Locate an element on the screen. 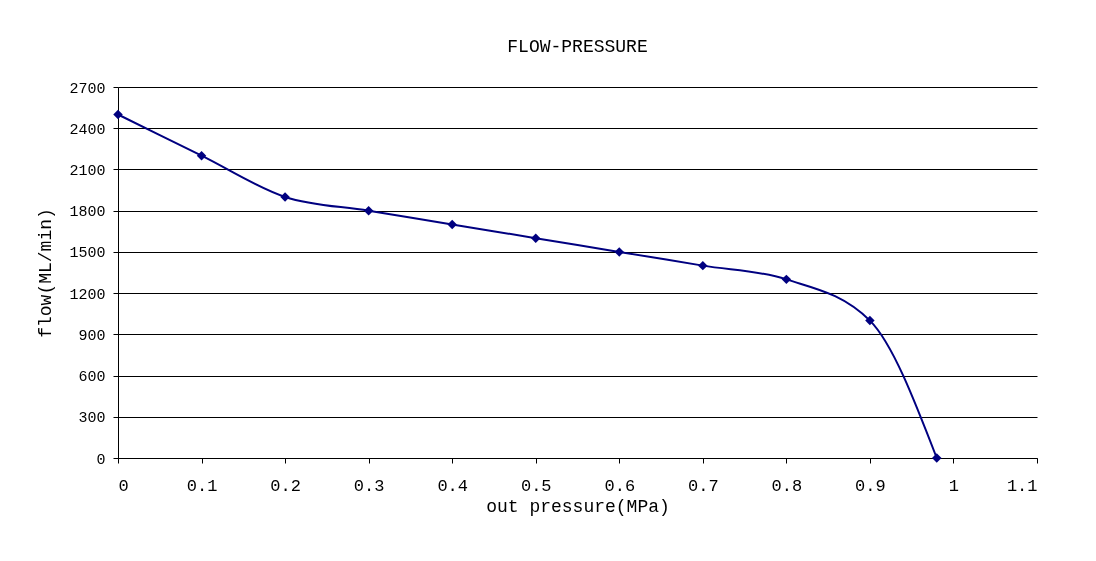 Image resolution: width=1096 pixels, height=561 pixels. y-axis-title: flow(ML/min) is located at coordinates (46, 273).